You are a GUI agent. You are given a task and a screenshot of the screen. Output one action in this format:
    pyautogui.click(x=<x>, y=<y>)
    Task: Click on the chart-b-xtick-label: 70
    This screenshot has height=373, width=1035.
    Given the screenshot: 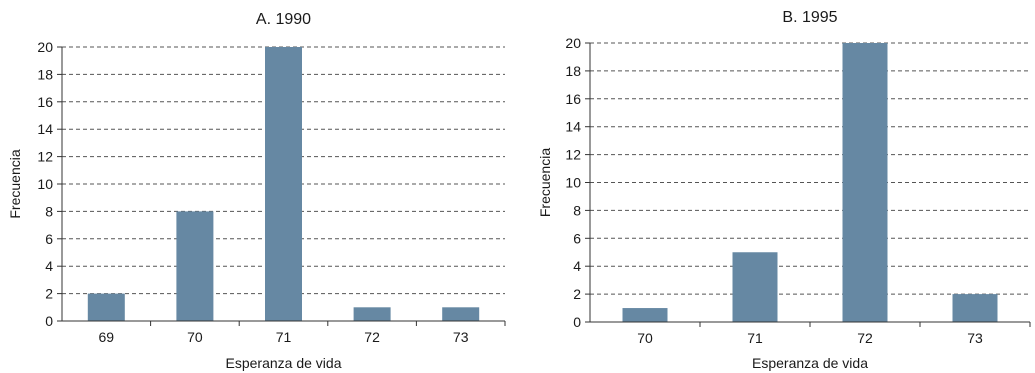 What is the action you would take?
    pyautogui.click(x=645, y=338)
    